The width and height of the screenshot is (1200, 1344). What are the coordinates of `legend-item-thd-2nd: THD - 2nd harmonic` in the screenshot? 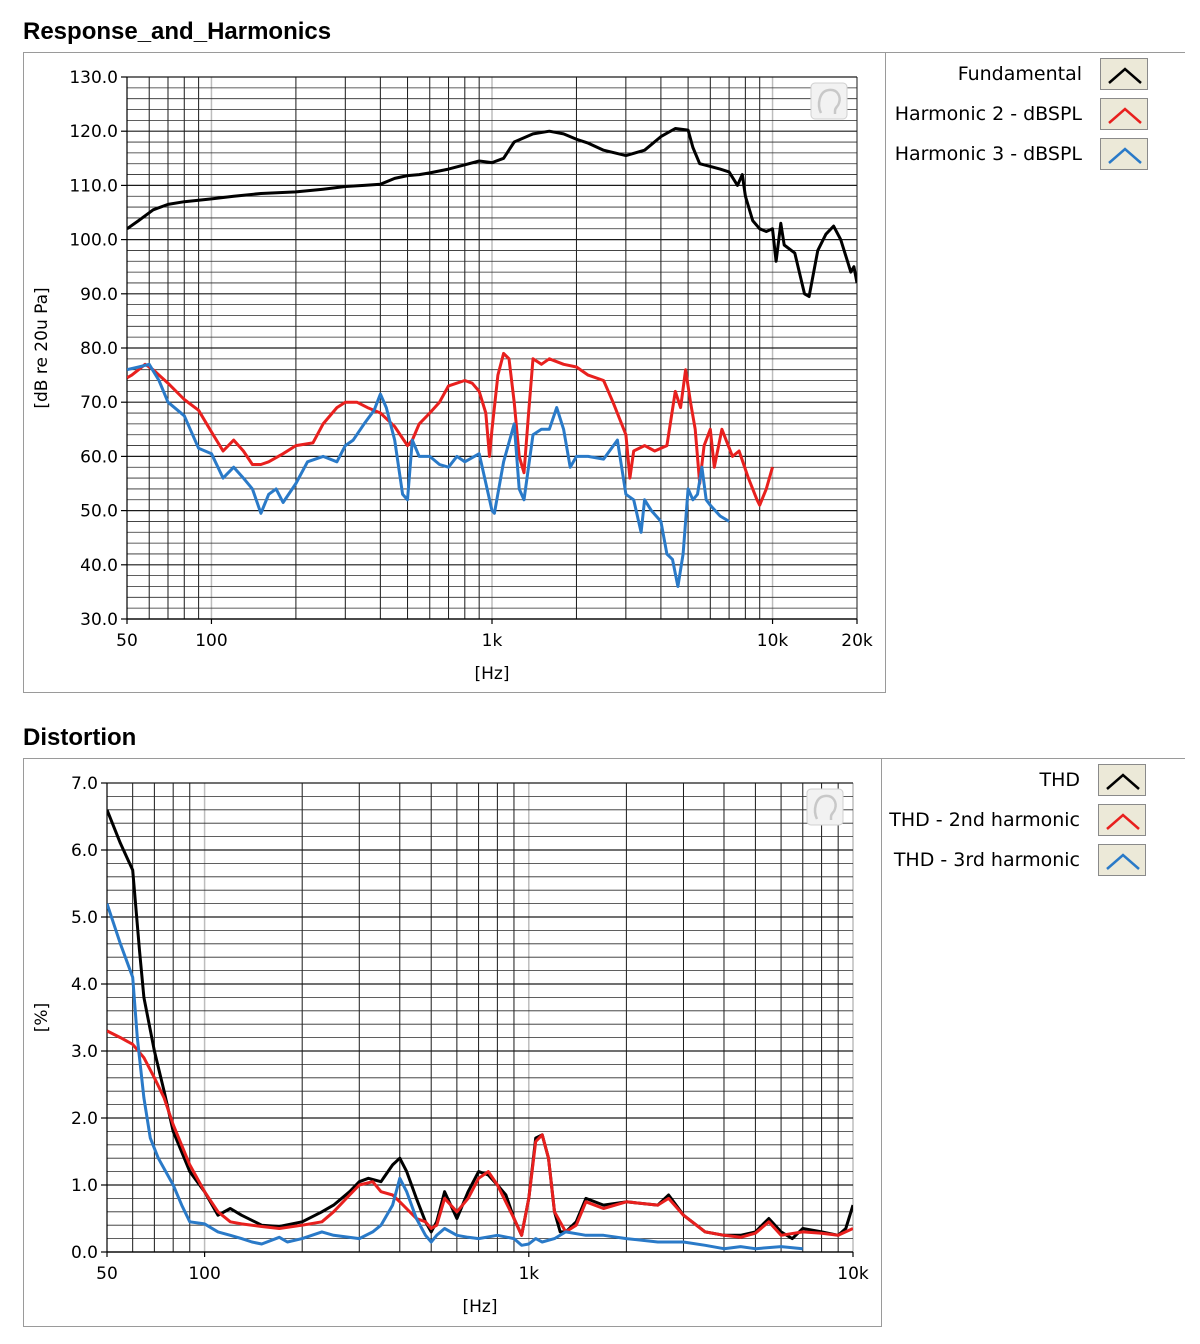 It's located at (1017, 820).